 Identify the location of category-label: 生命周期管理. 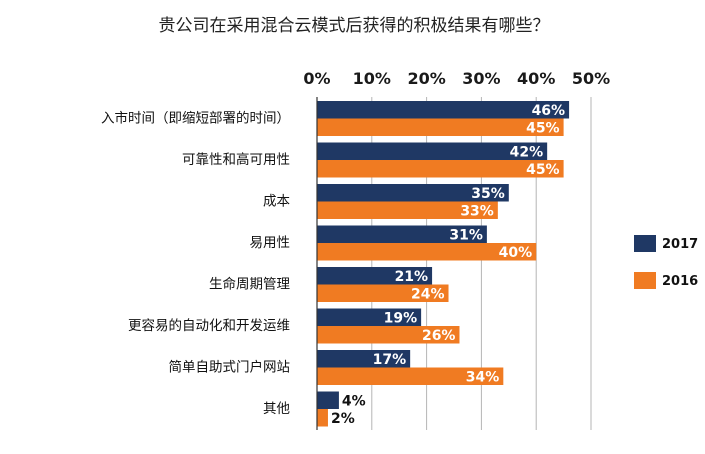
(249, 284).